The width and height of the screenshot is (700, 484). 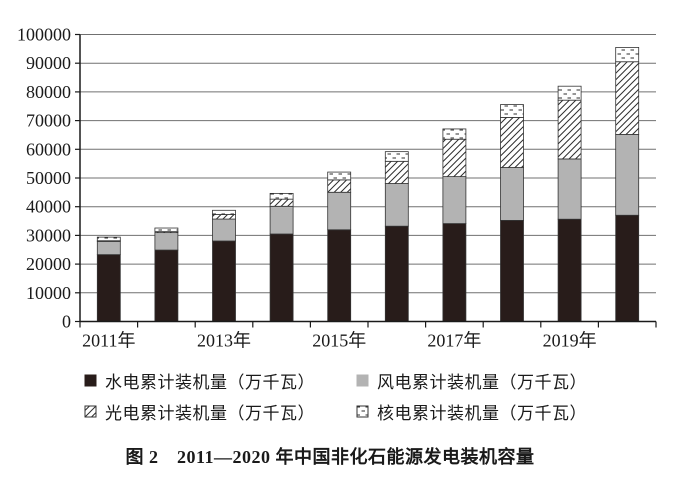 I want to click on bar-2014年, so click(x=281, y=257).